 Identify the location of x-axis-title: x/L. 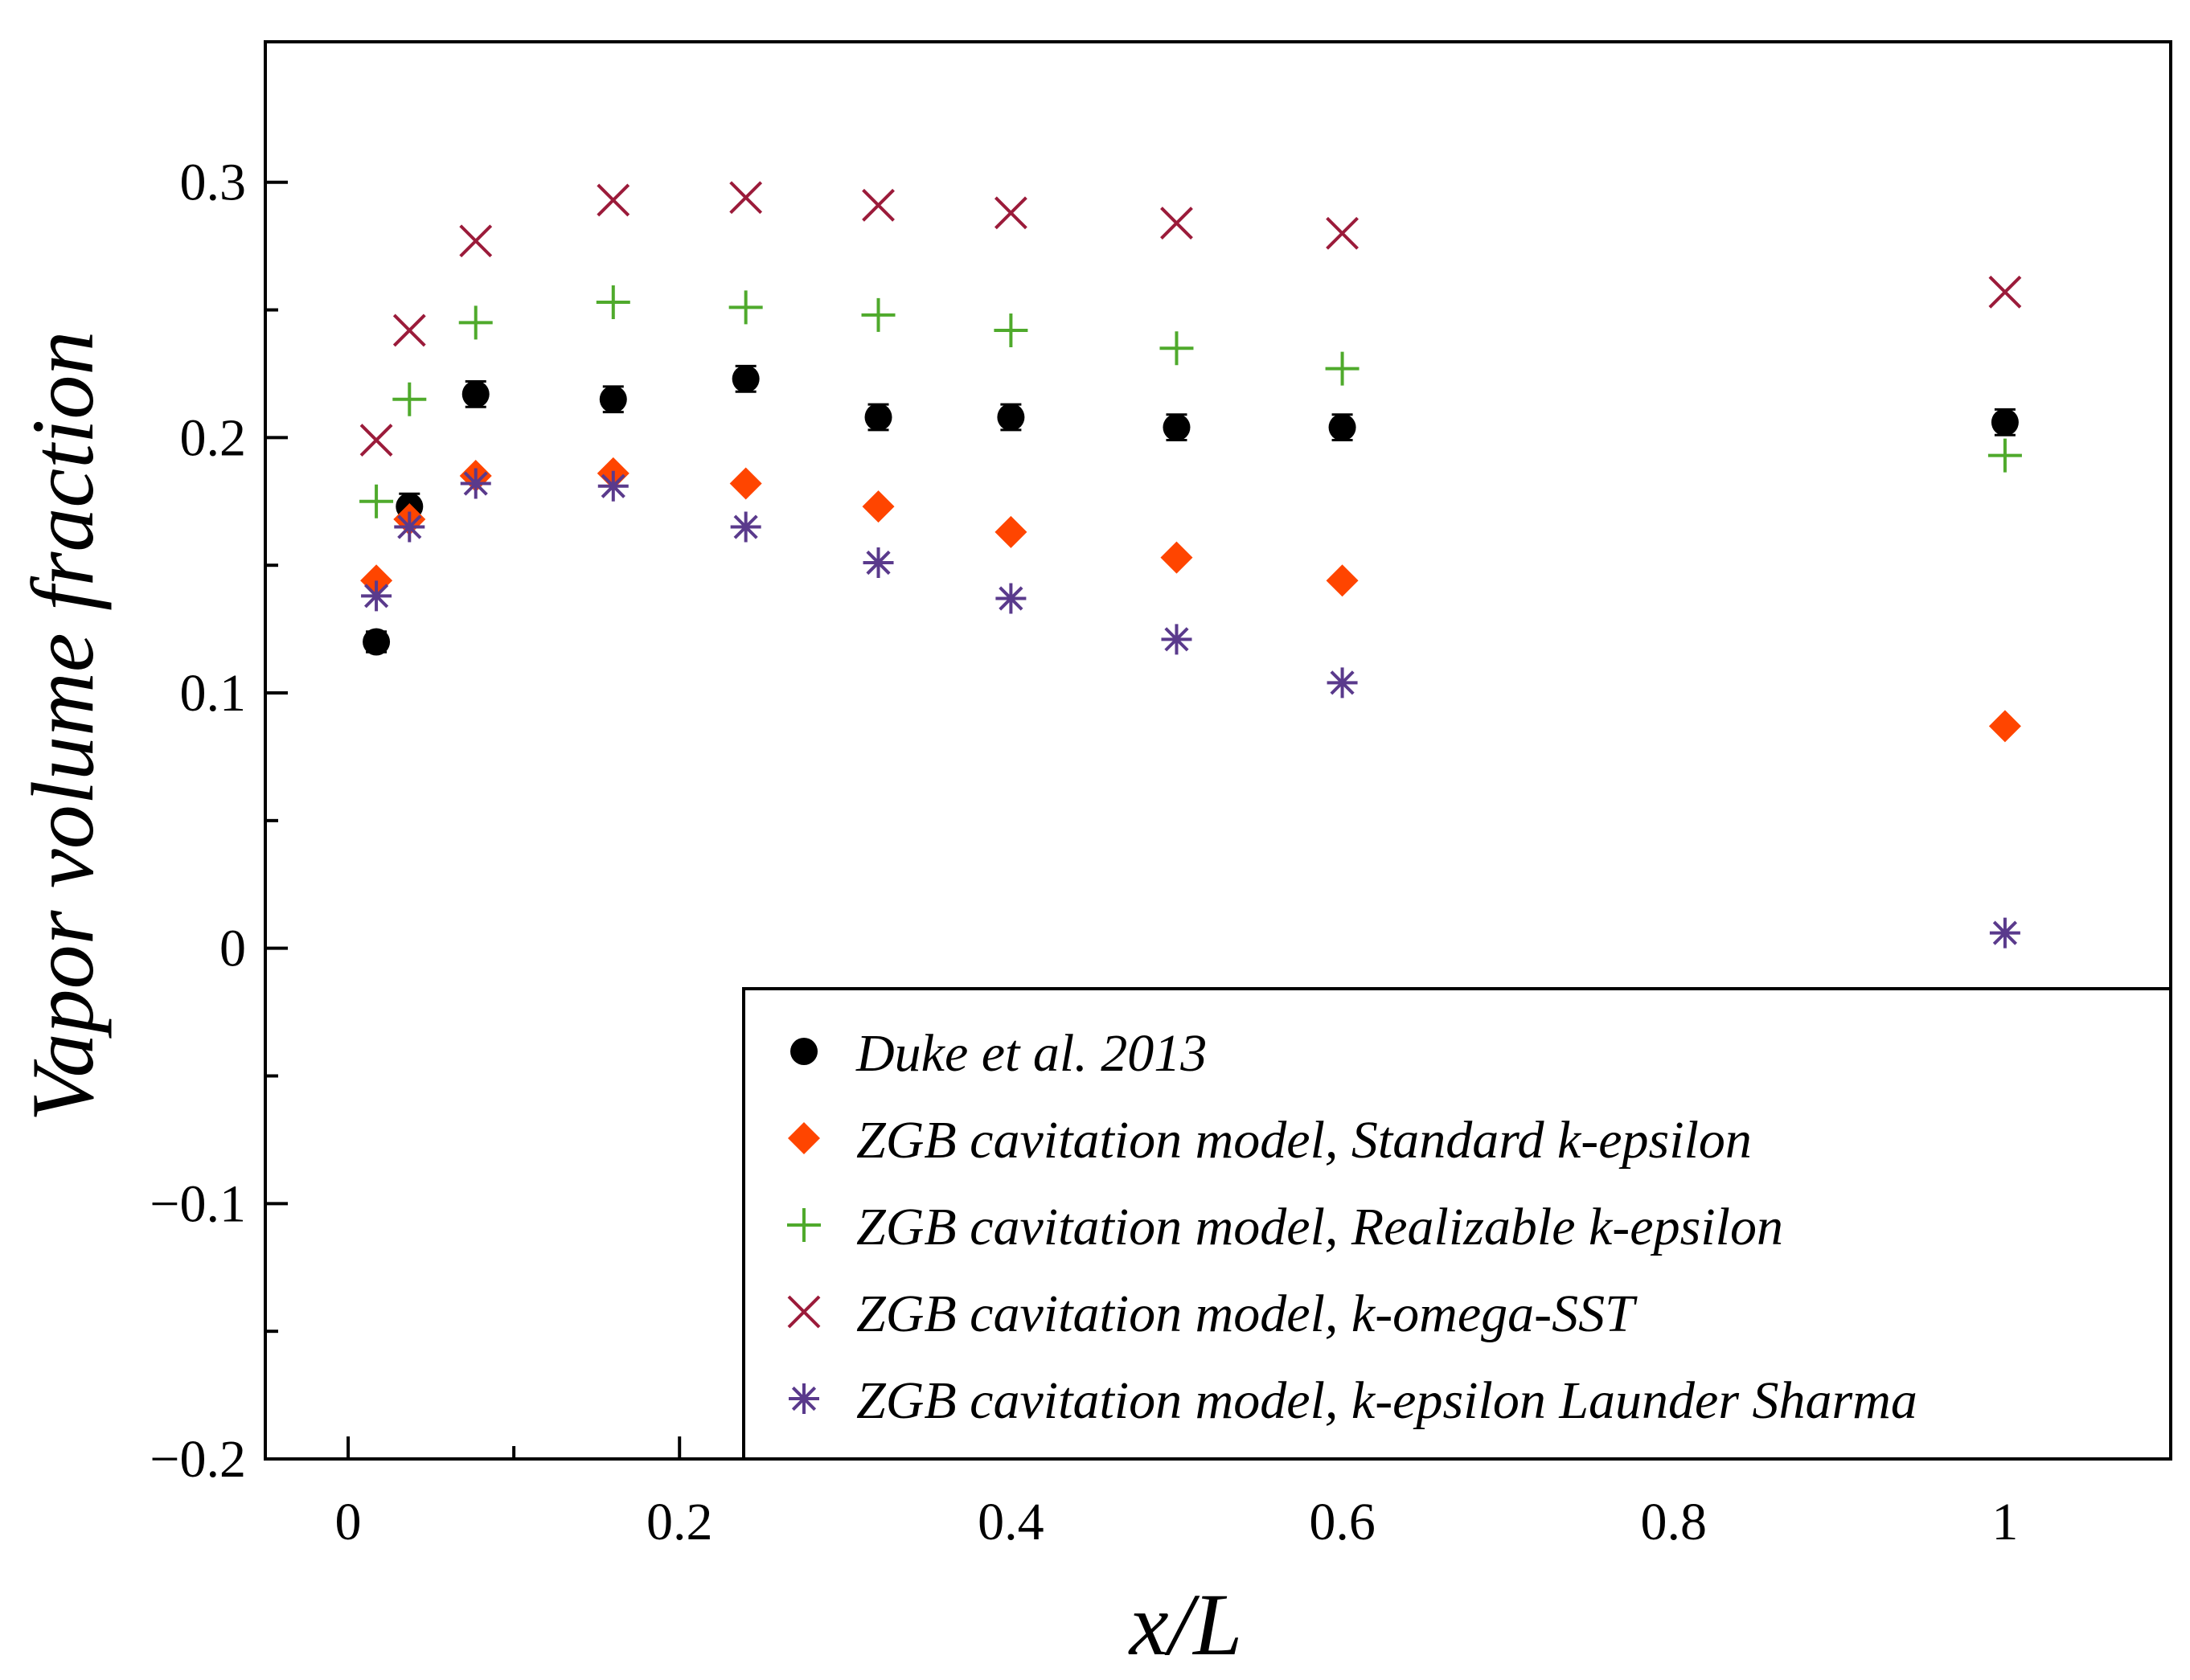
(1185, 1625).